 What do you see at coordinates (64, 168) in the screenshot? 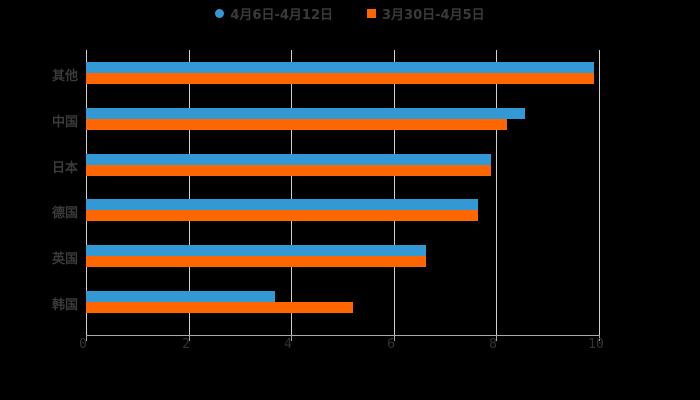
I see `y-category-label: 日本` at bounding box center [64, 168].